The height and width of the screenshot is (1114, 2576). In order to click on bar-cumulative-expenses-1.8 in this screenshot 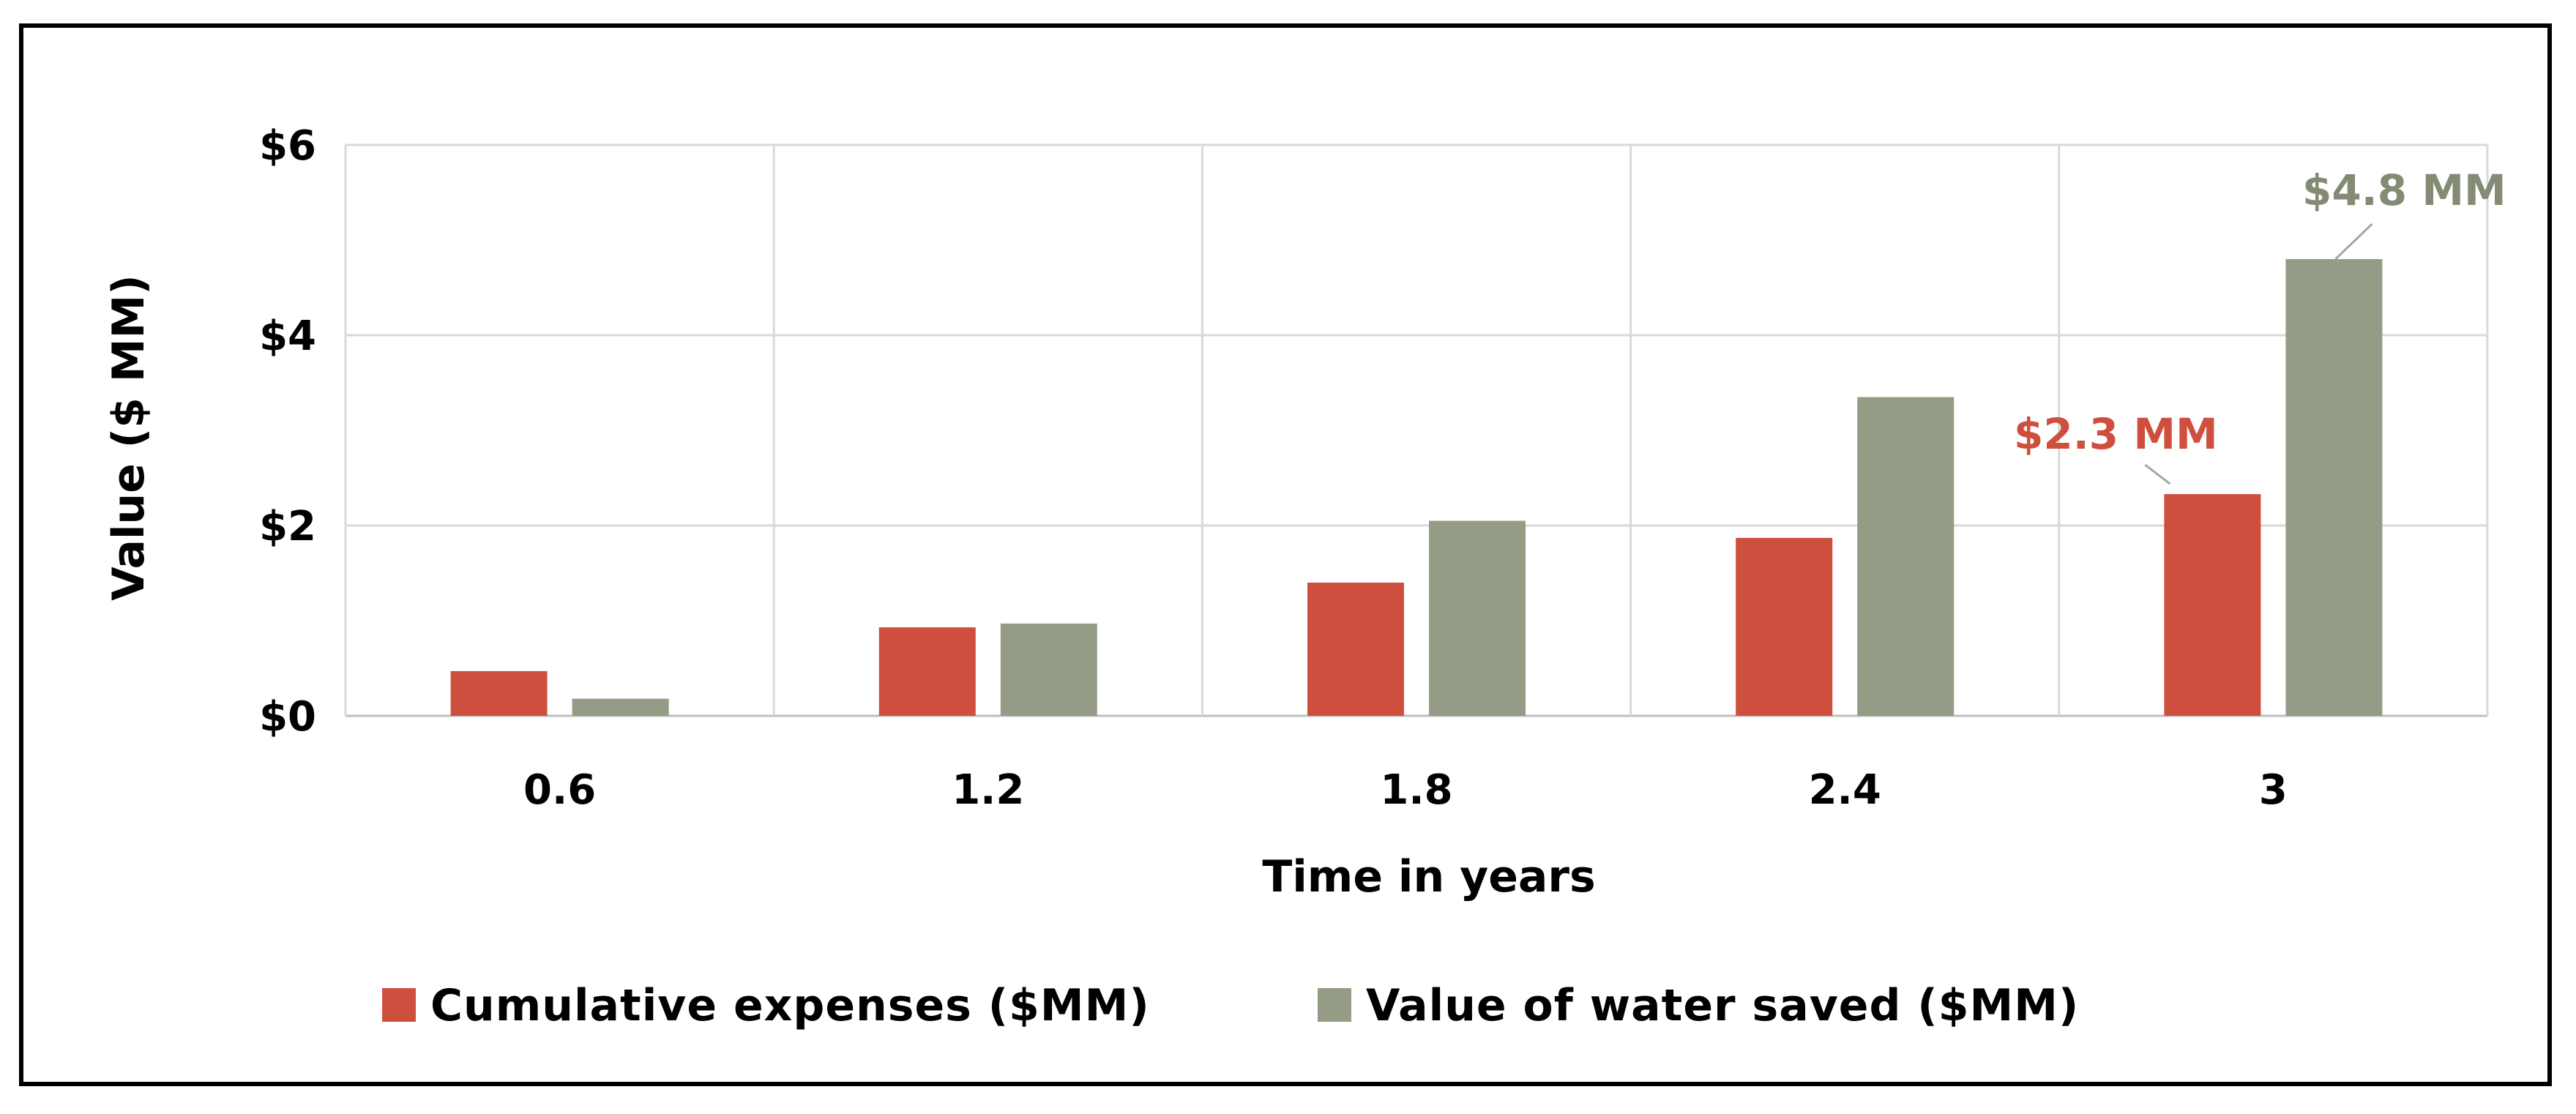, I will do `click(1355, 649)`.